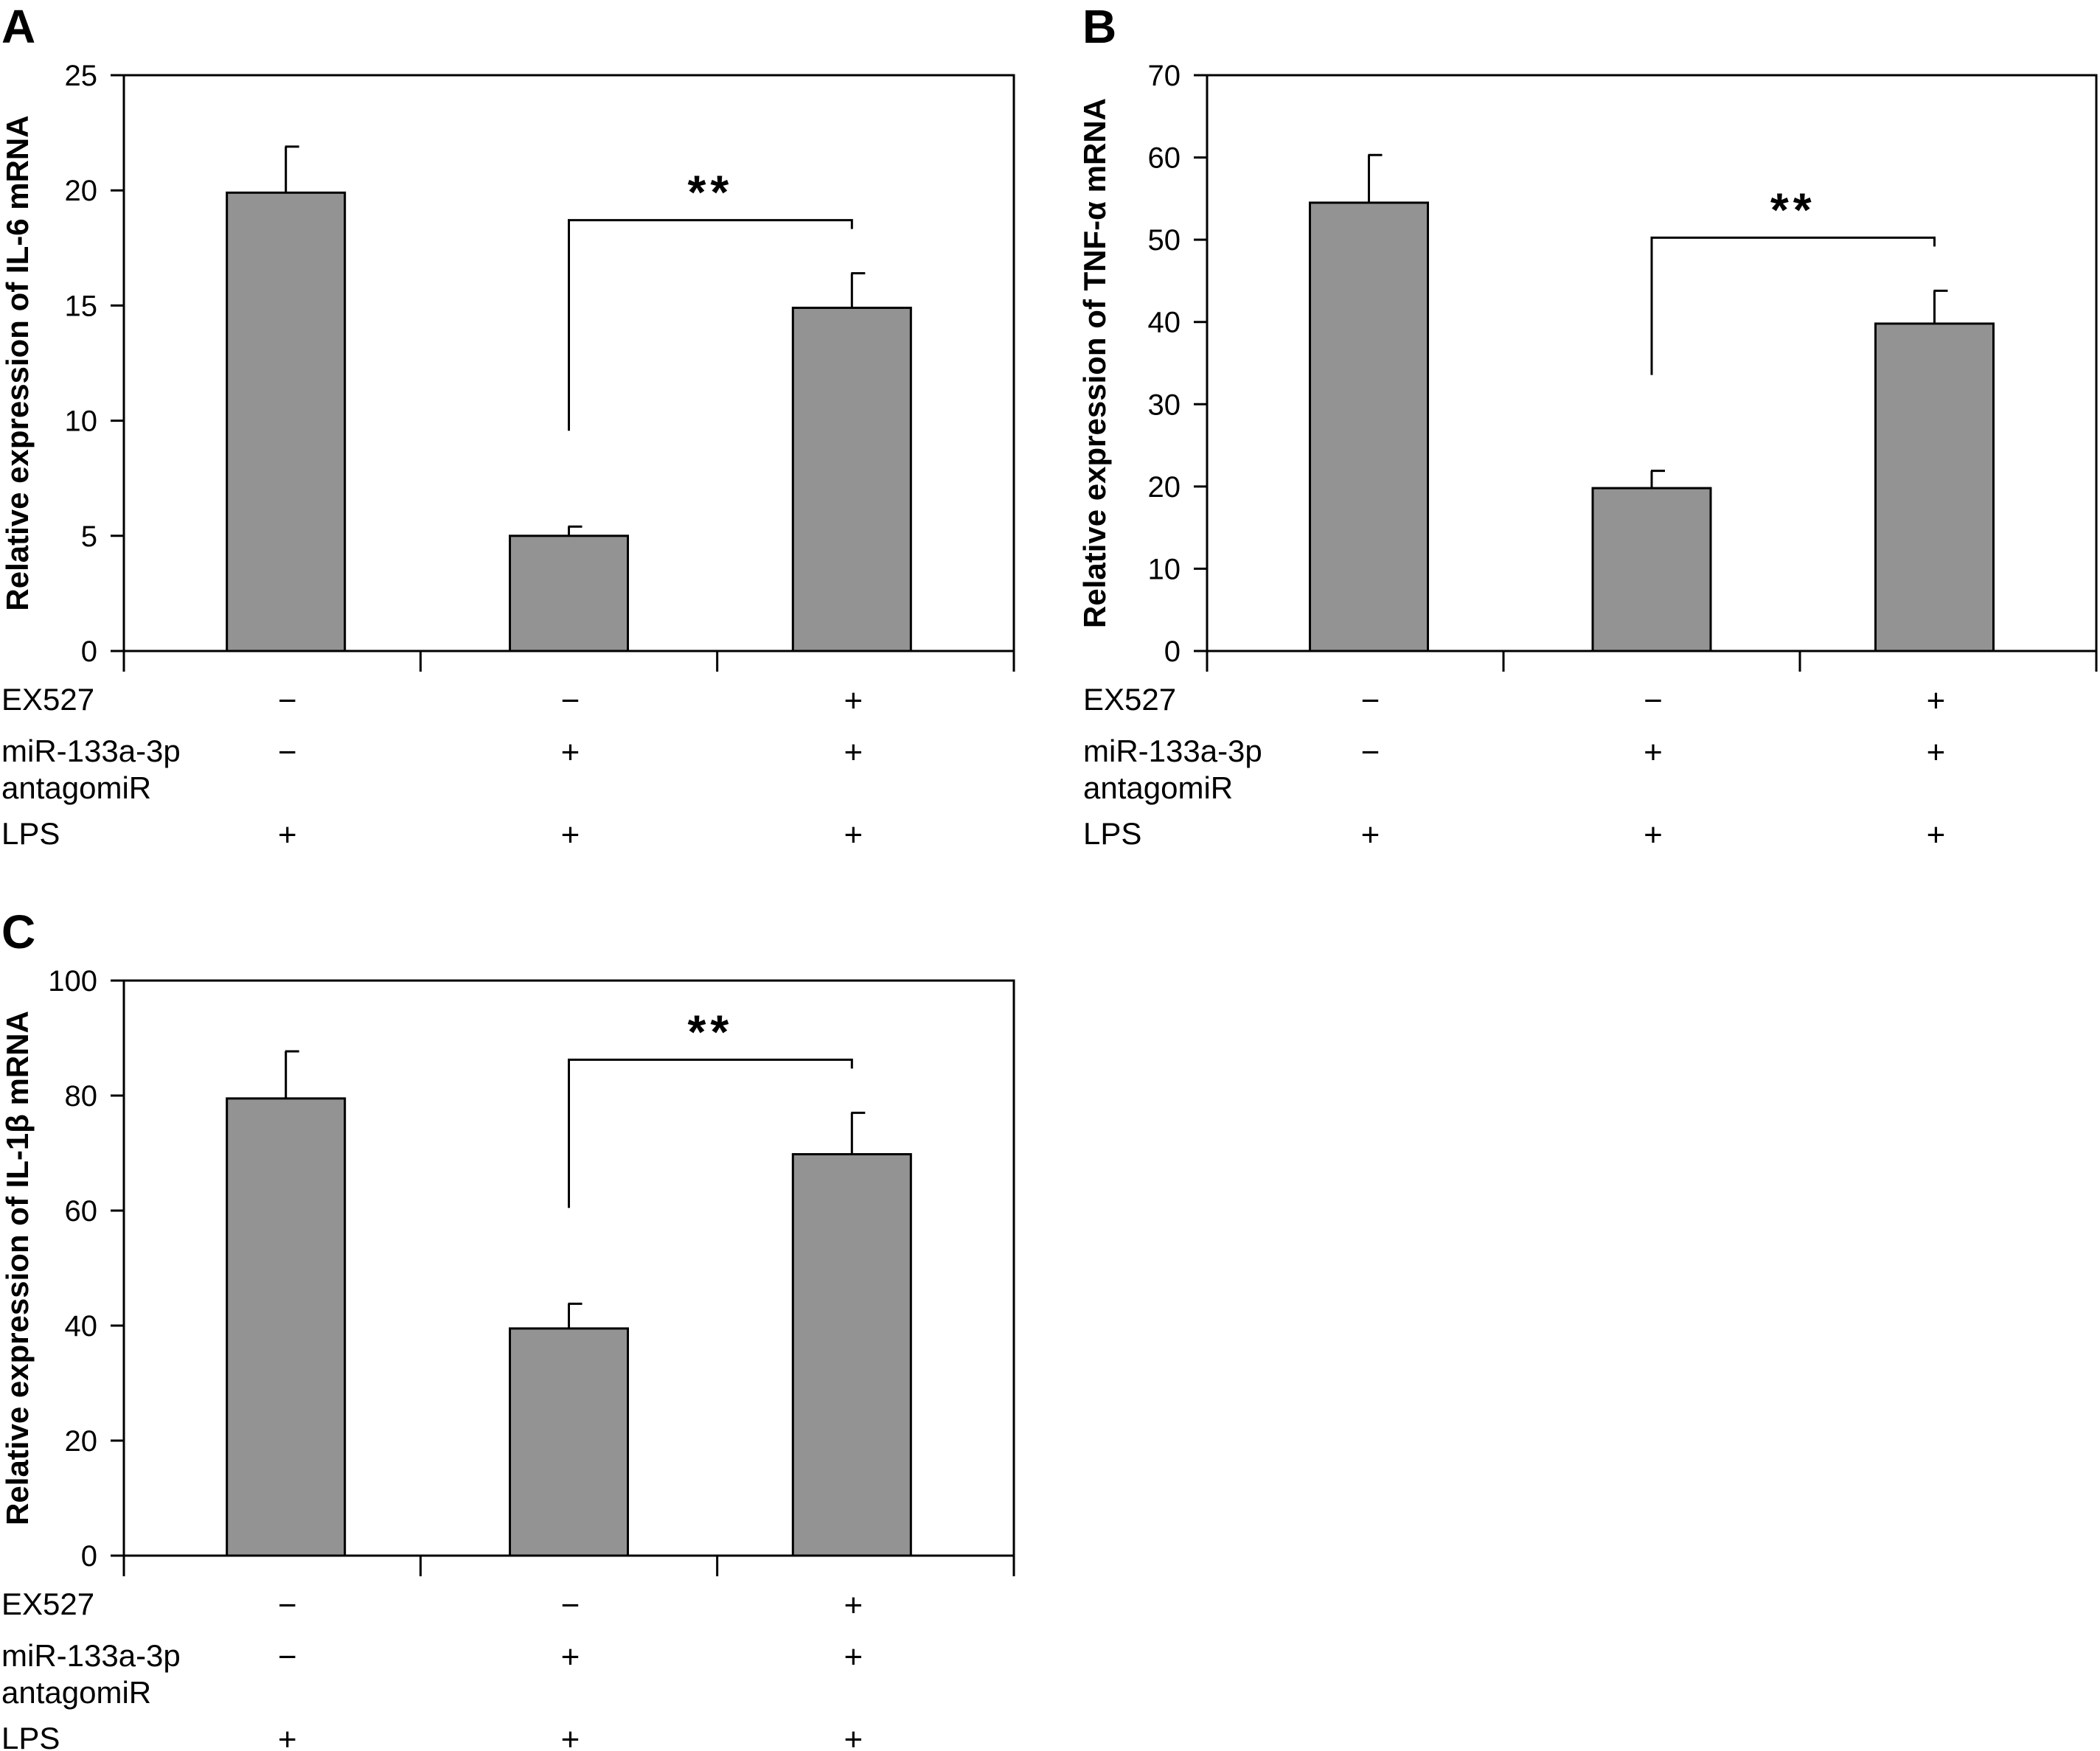  I want to click on y-tick-label: 25, so click(81, 76).